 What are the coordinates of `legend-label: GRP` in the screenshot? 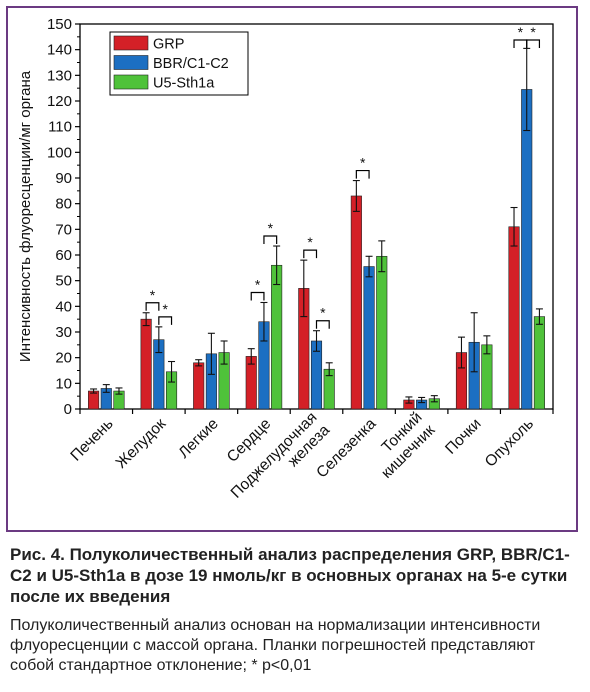 It's located at (168, 45).